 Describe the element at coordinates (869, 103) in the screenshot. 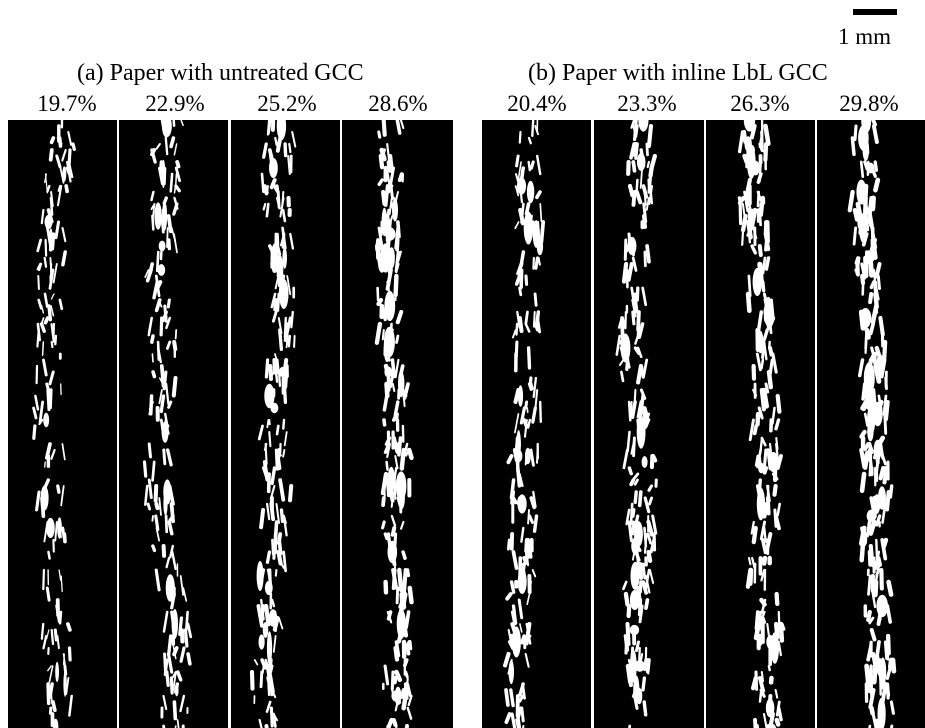

I see `sample-label: 29.8%` at that location.